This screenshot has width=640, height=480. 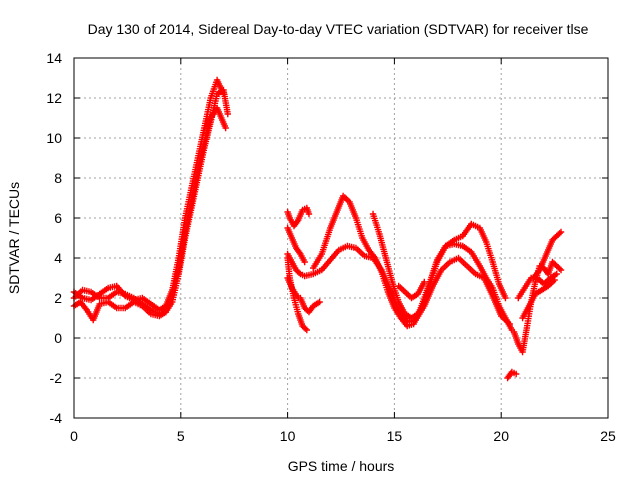 I want to click on y-tick-label: 2, so click(x=58, y=298).